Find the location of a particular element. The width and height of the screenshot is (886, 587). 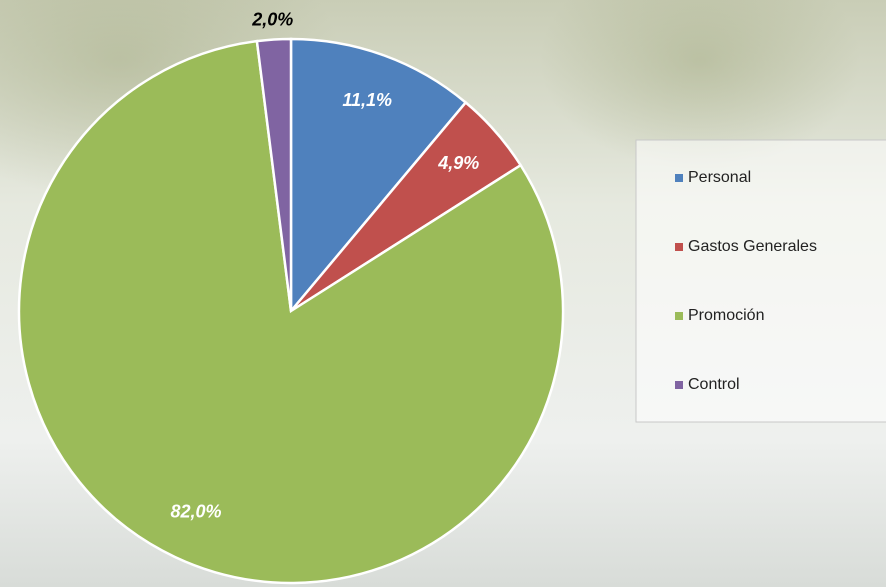

data-label: 82,0% is located at coordinates (196, 512).